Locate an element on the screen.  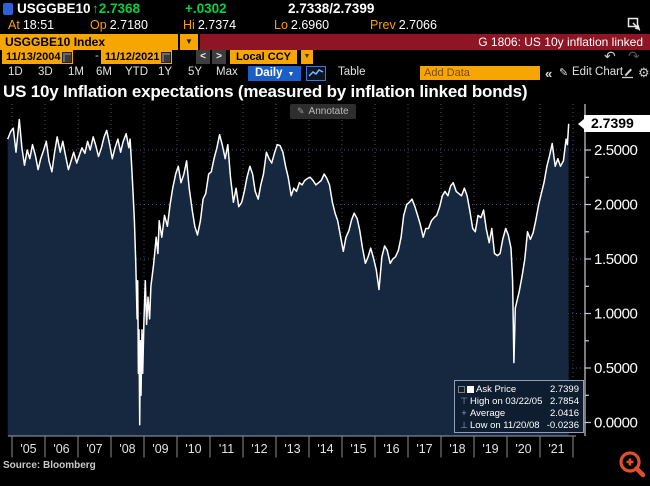
security-name-box: USGGBE10 Index is located at coordinates (89, 42).